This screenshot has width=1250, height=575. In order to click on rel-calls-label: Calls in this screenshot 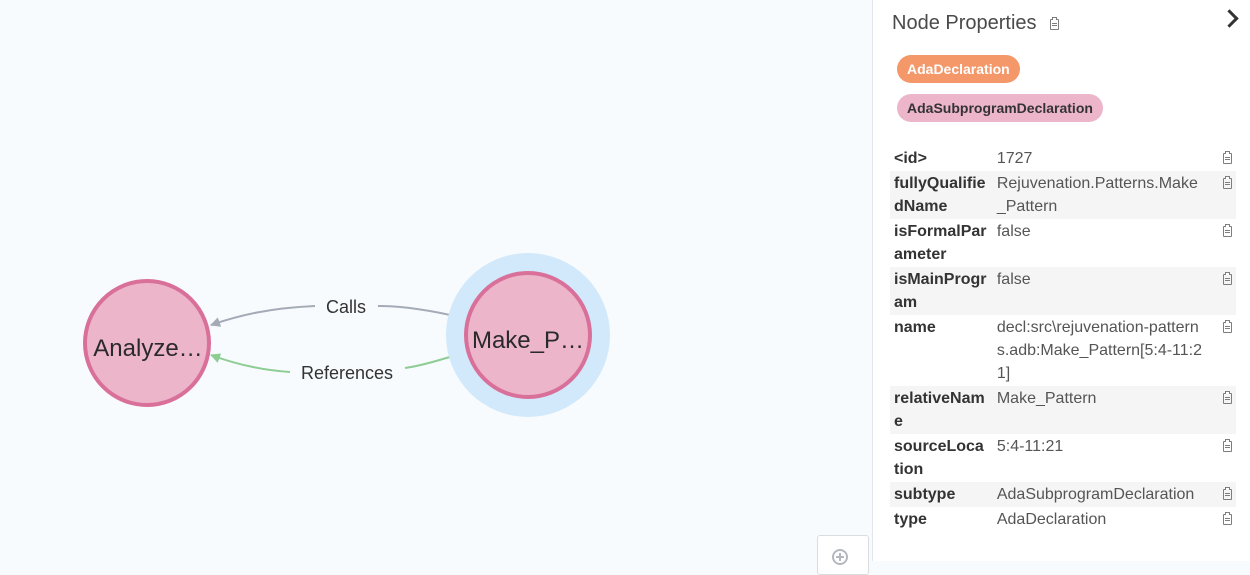, I will do `click(346, 307)`.